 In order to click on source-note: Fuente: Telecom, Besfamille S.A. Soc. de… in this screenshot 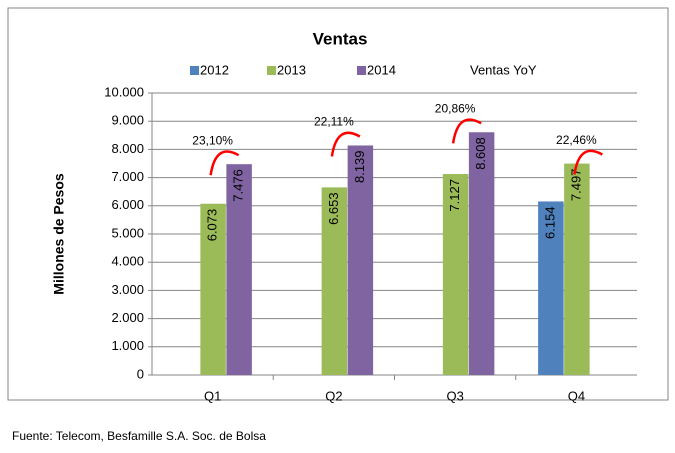, I will do `click(139, 436)`.